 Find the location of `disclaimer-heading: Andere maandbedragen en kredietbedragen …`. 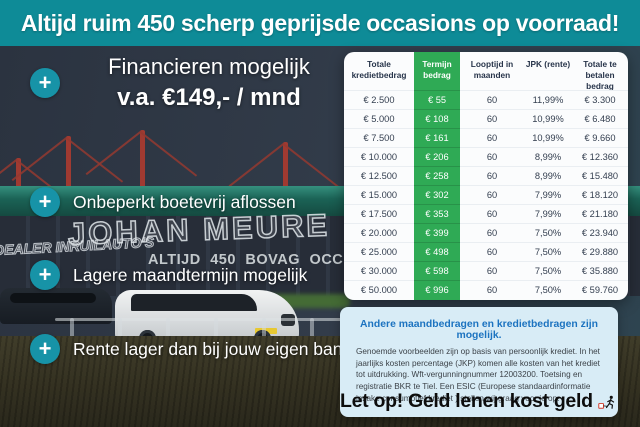

disclaimer-heading: Andere maandbedragen en kredietbedragen … is located at coordinates (479, 330).